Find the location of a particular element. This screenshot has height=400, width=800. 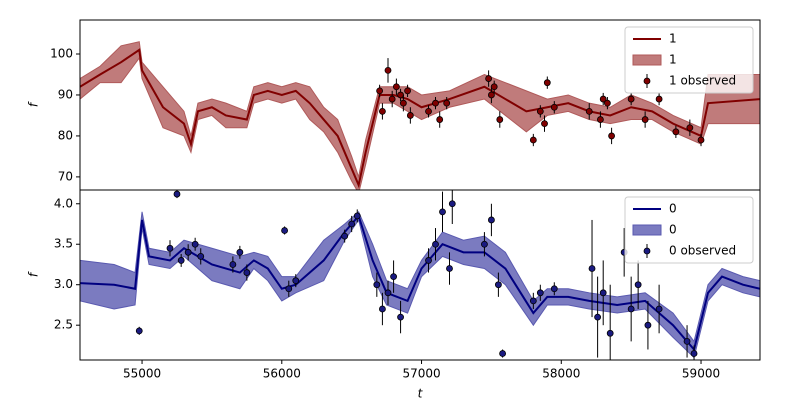

y-tick-label: 2.5 is located at coordinates (63, 325).